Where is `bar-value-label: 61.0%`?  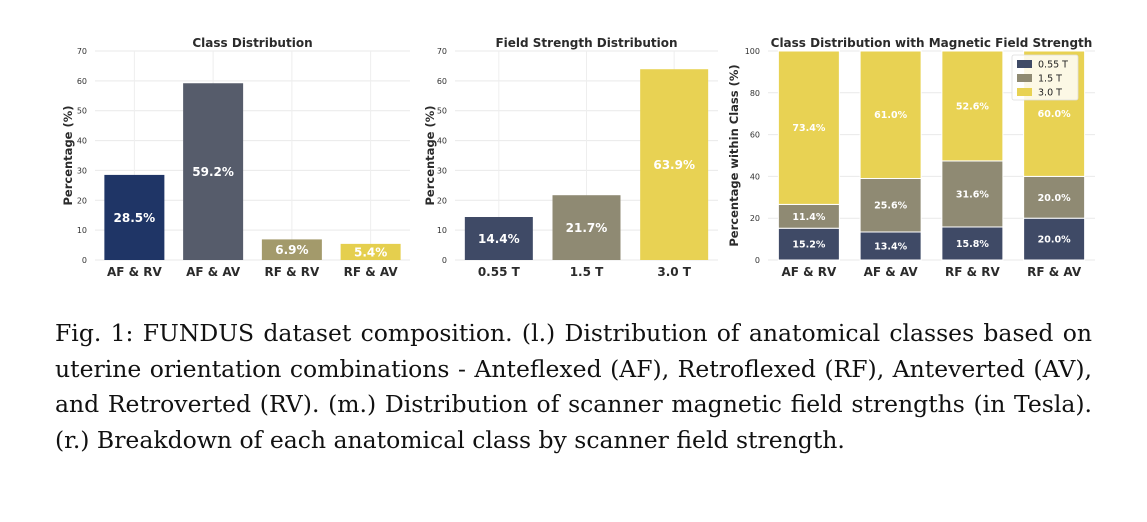 bar-value-label: 61.0% is located at coordinates (890, 115).